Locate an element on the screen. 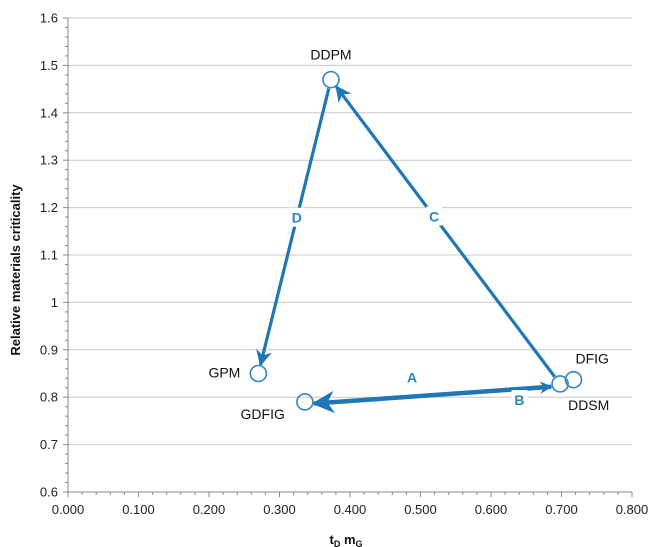 The width and height of the screenshot is (654, 547). arrow-label-d: D is located at coordinates (297, 218).